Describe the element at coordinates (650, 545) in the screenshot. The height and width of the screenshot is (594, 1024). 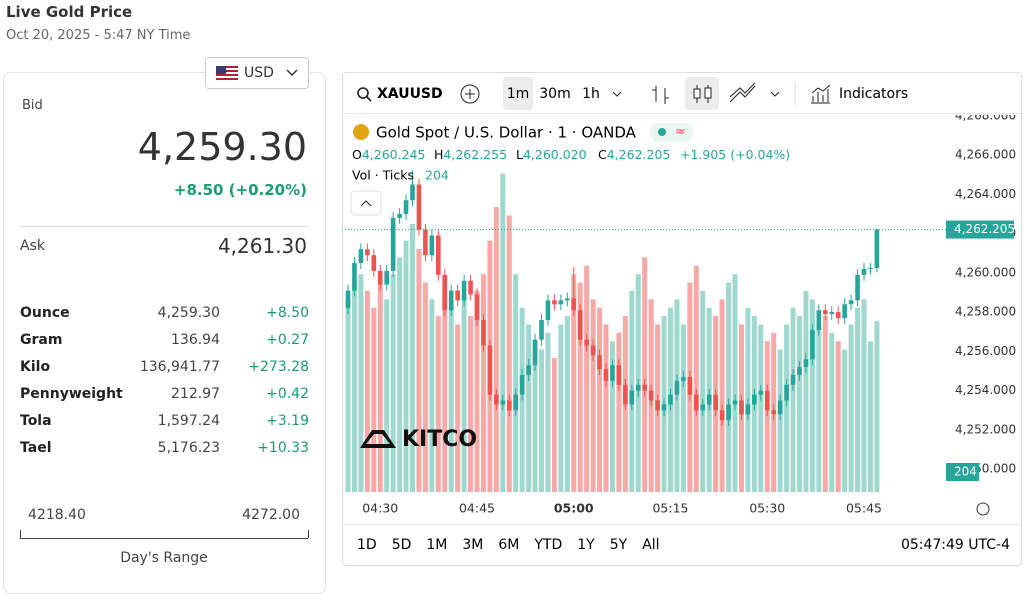
I see `range-button: All` at that location.